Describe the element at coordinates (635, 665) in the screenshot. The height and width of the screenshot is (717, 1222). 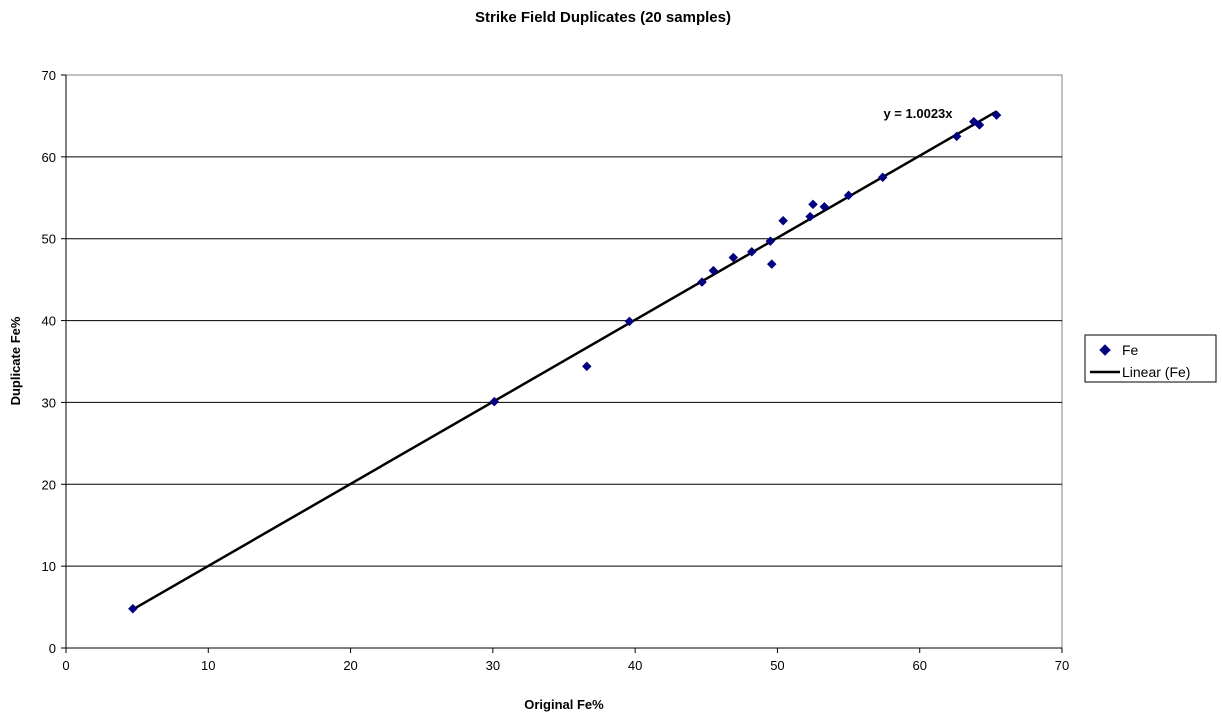
I see `x-tick-label-40: 40` at that location.